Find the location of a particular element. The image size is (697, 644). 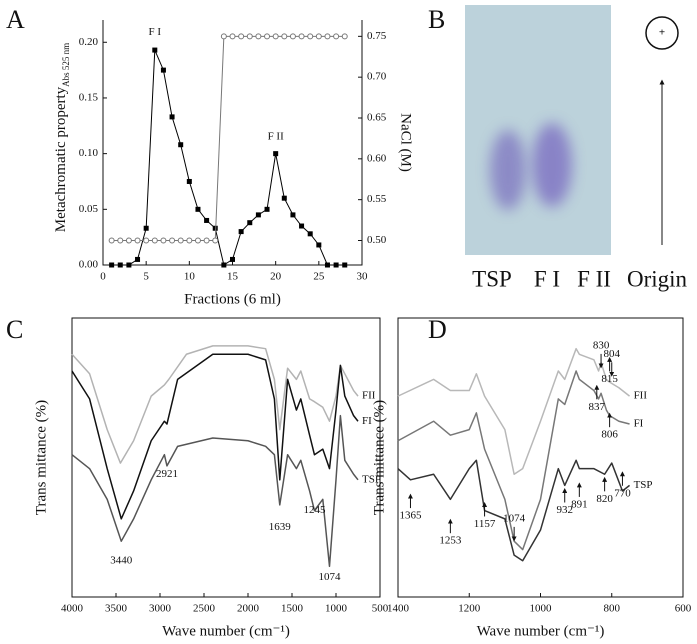

x-axis-label: Fractions (6 ml) is located at coordinates (232, 299).